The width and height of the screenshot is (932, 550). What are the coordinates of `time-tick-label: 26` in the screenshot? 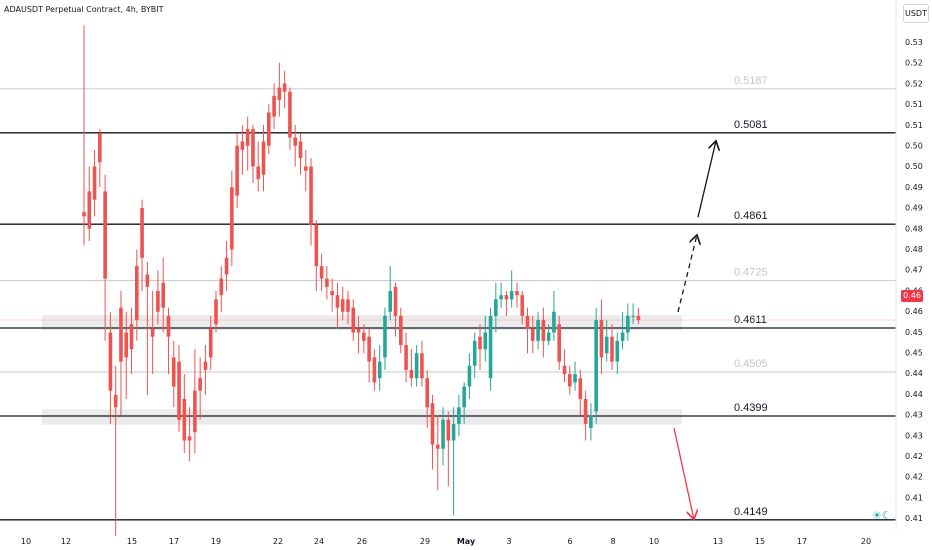 It's located at (362, 541).